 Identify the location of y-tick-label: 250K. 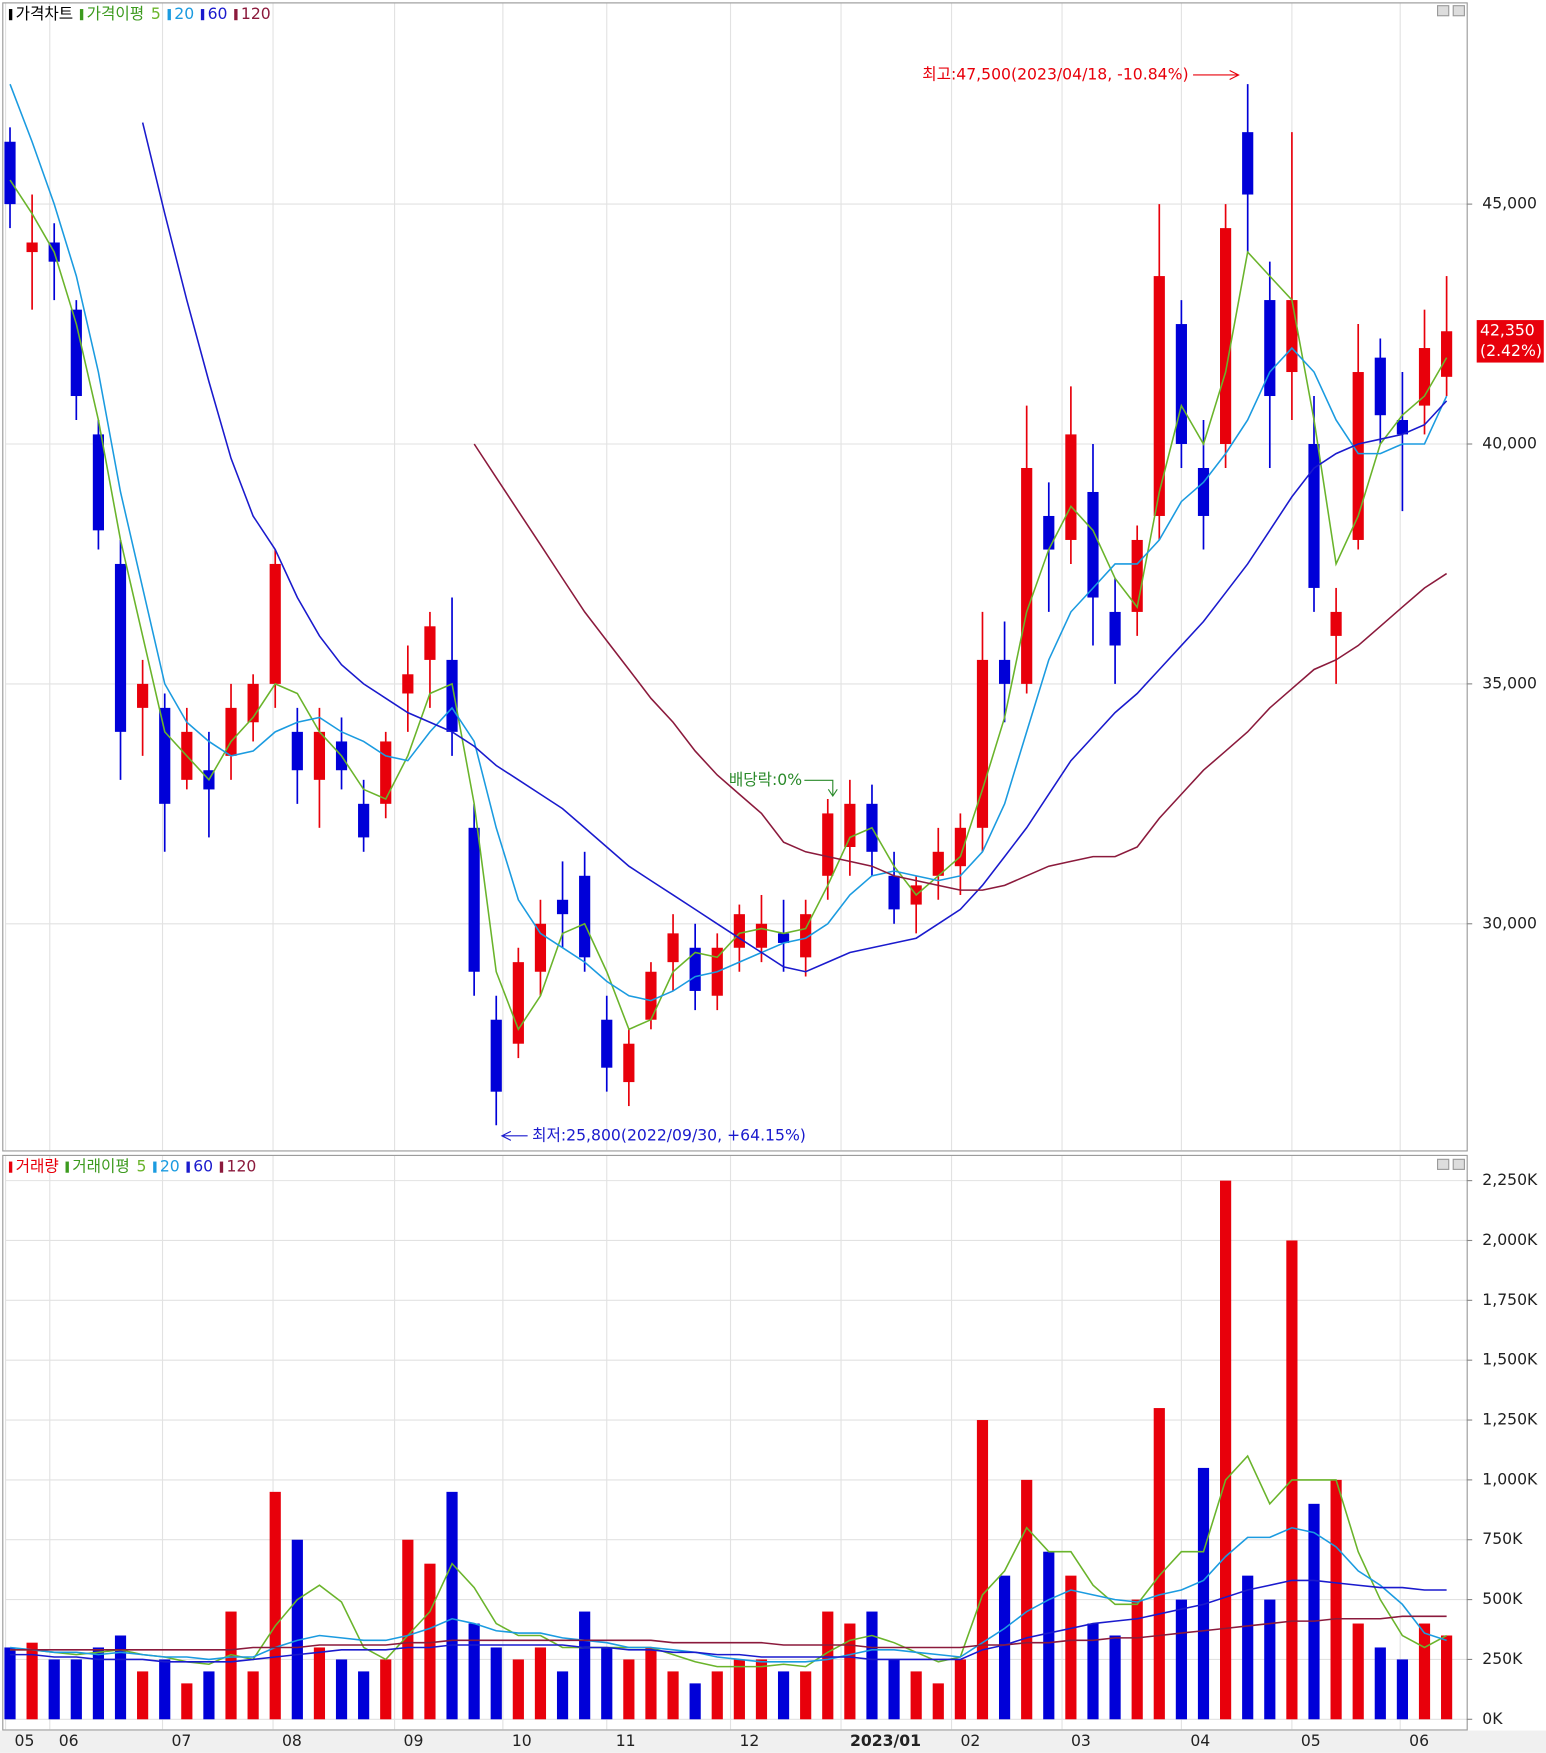
(1502, 1658).